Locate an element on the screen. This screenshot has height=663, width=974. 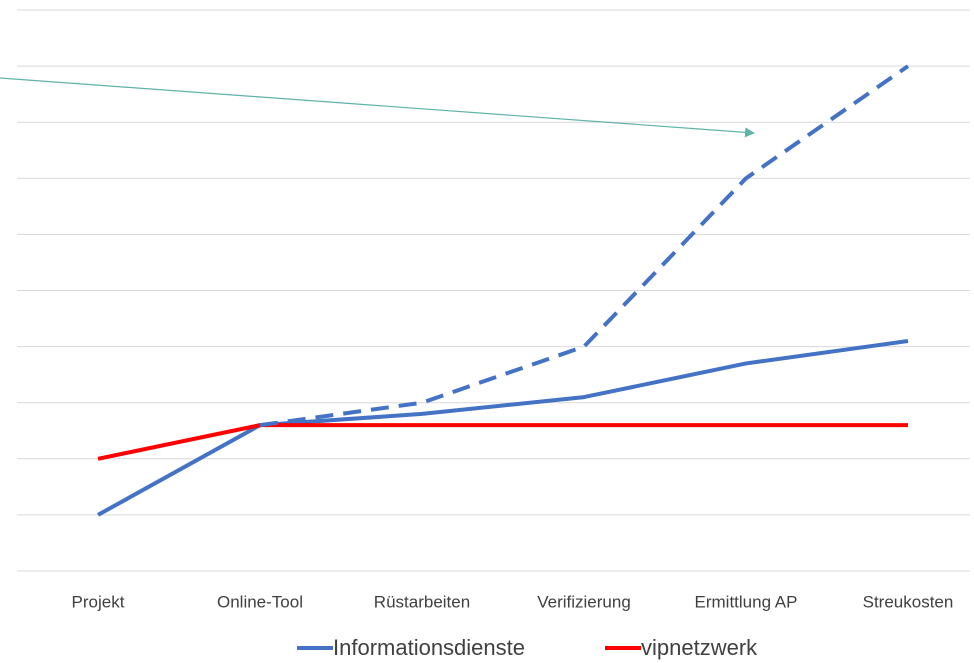
x-tick-label: Online-Tool is located at coordinates (260, 601).